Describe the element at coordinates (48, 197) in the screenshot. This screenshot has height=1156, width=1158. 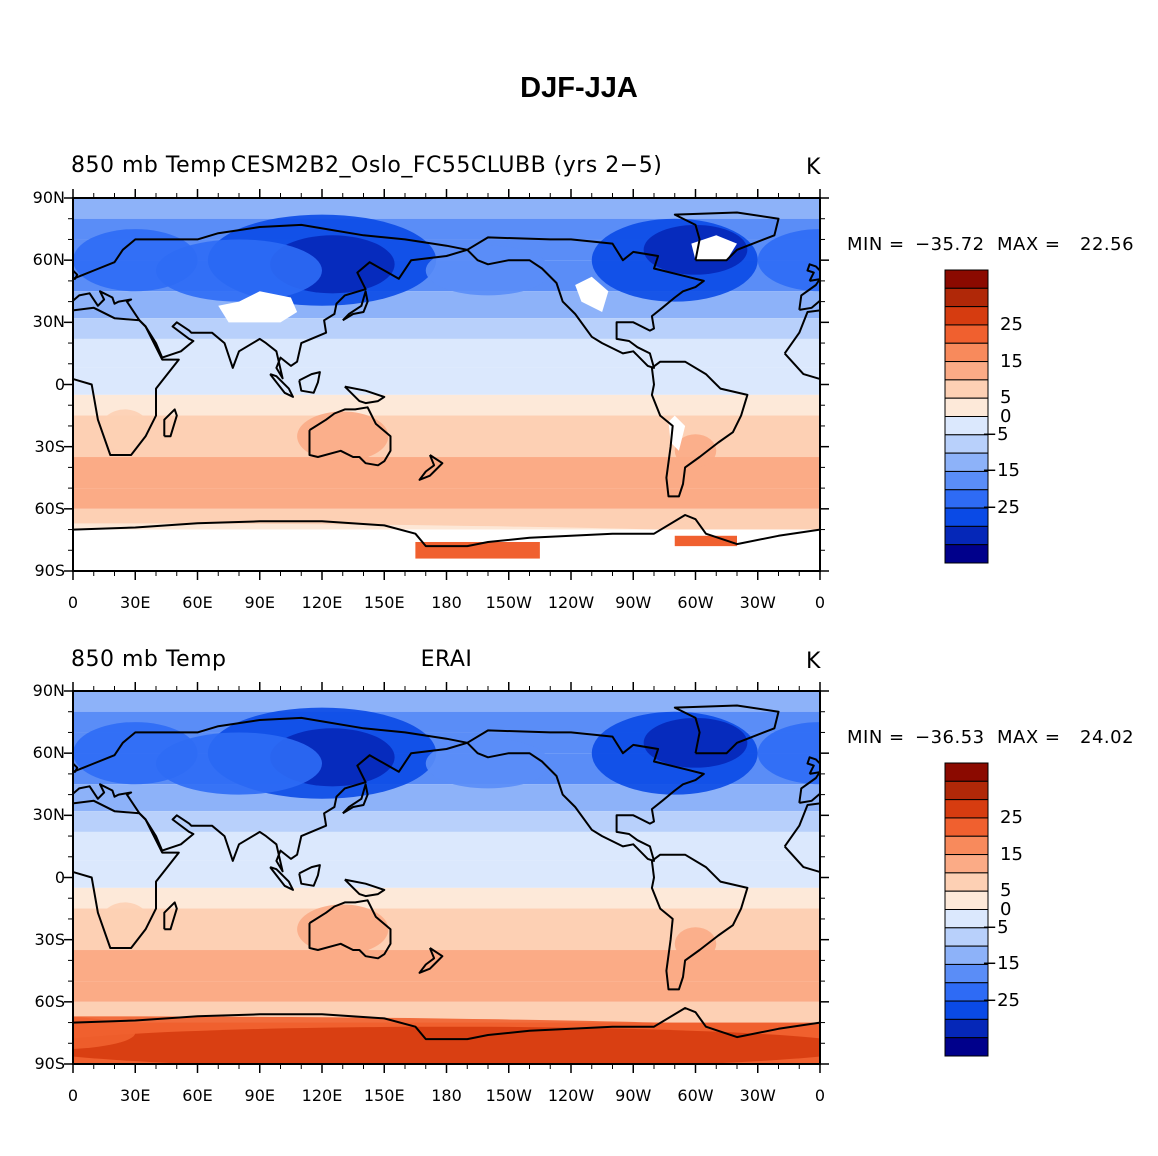
I see `lat-tick-label: 90N` at that location.